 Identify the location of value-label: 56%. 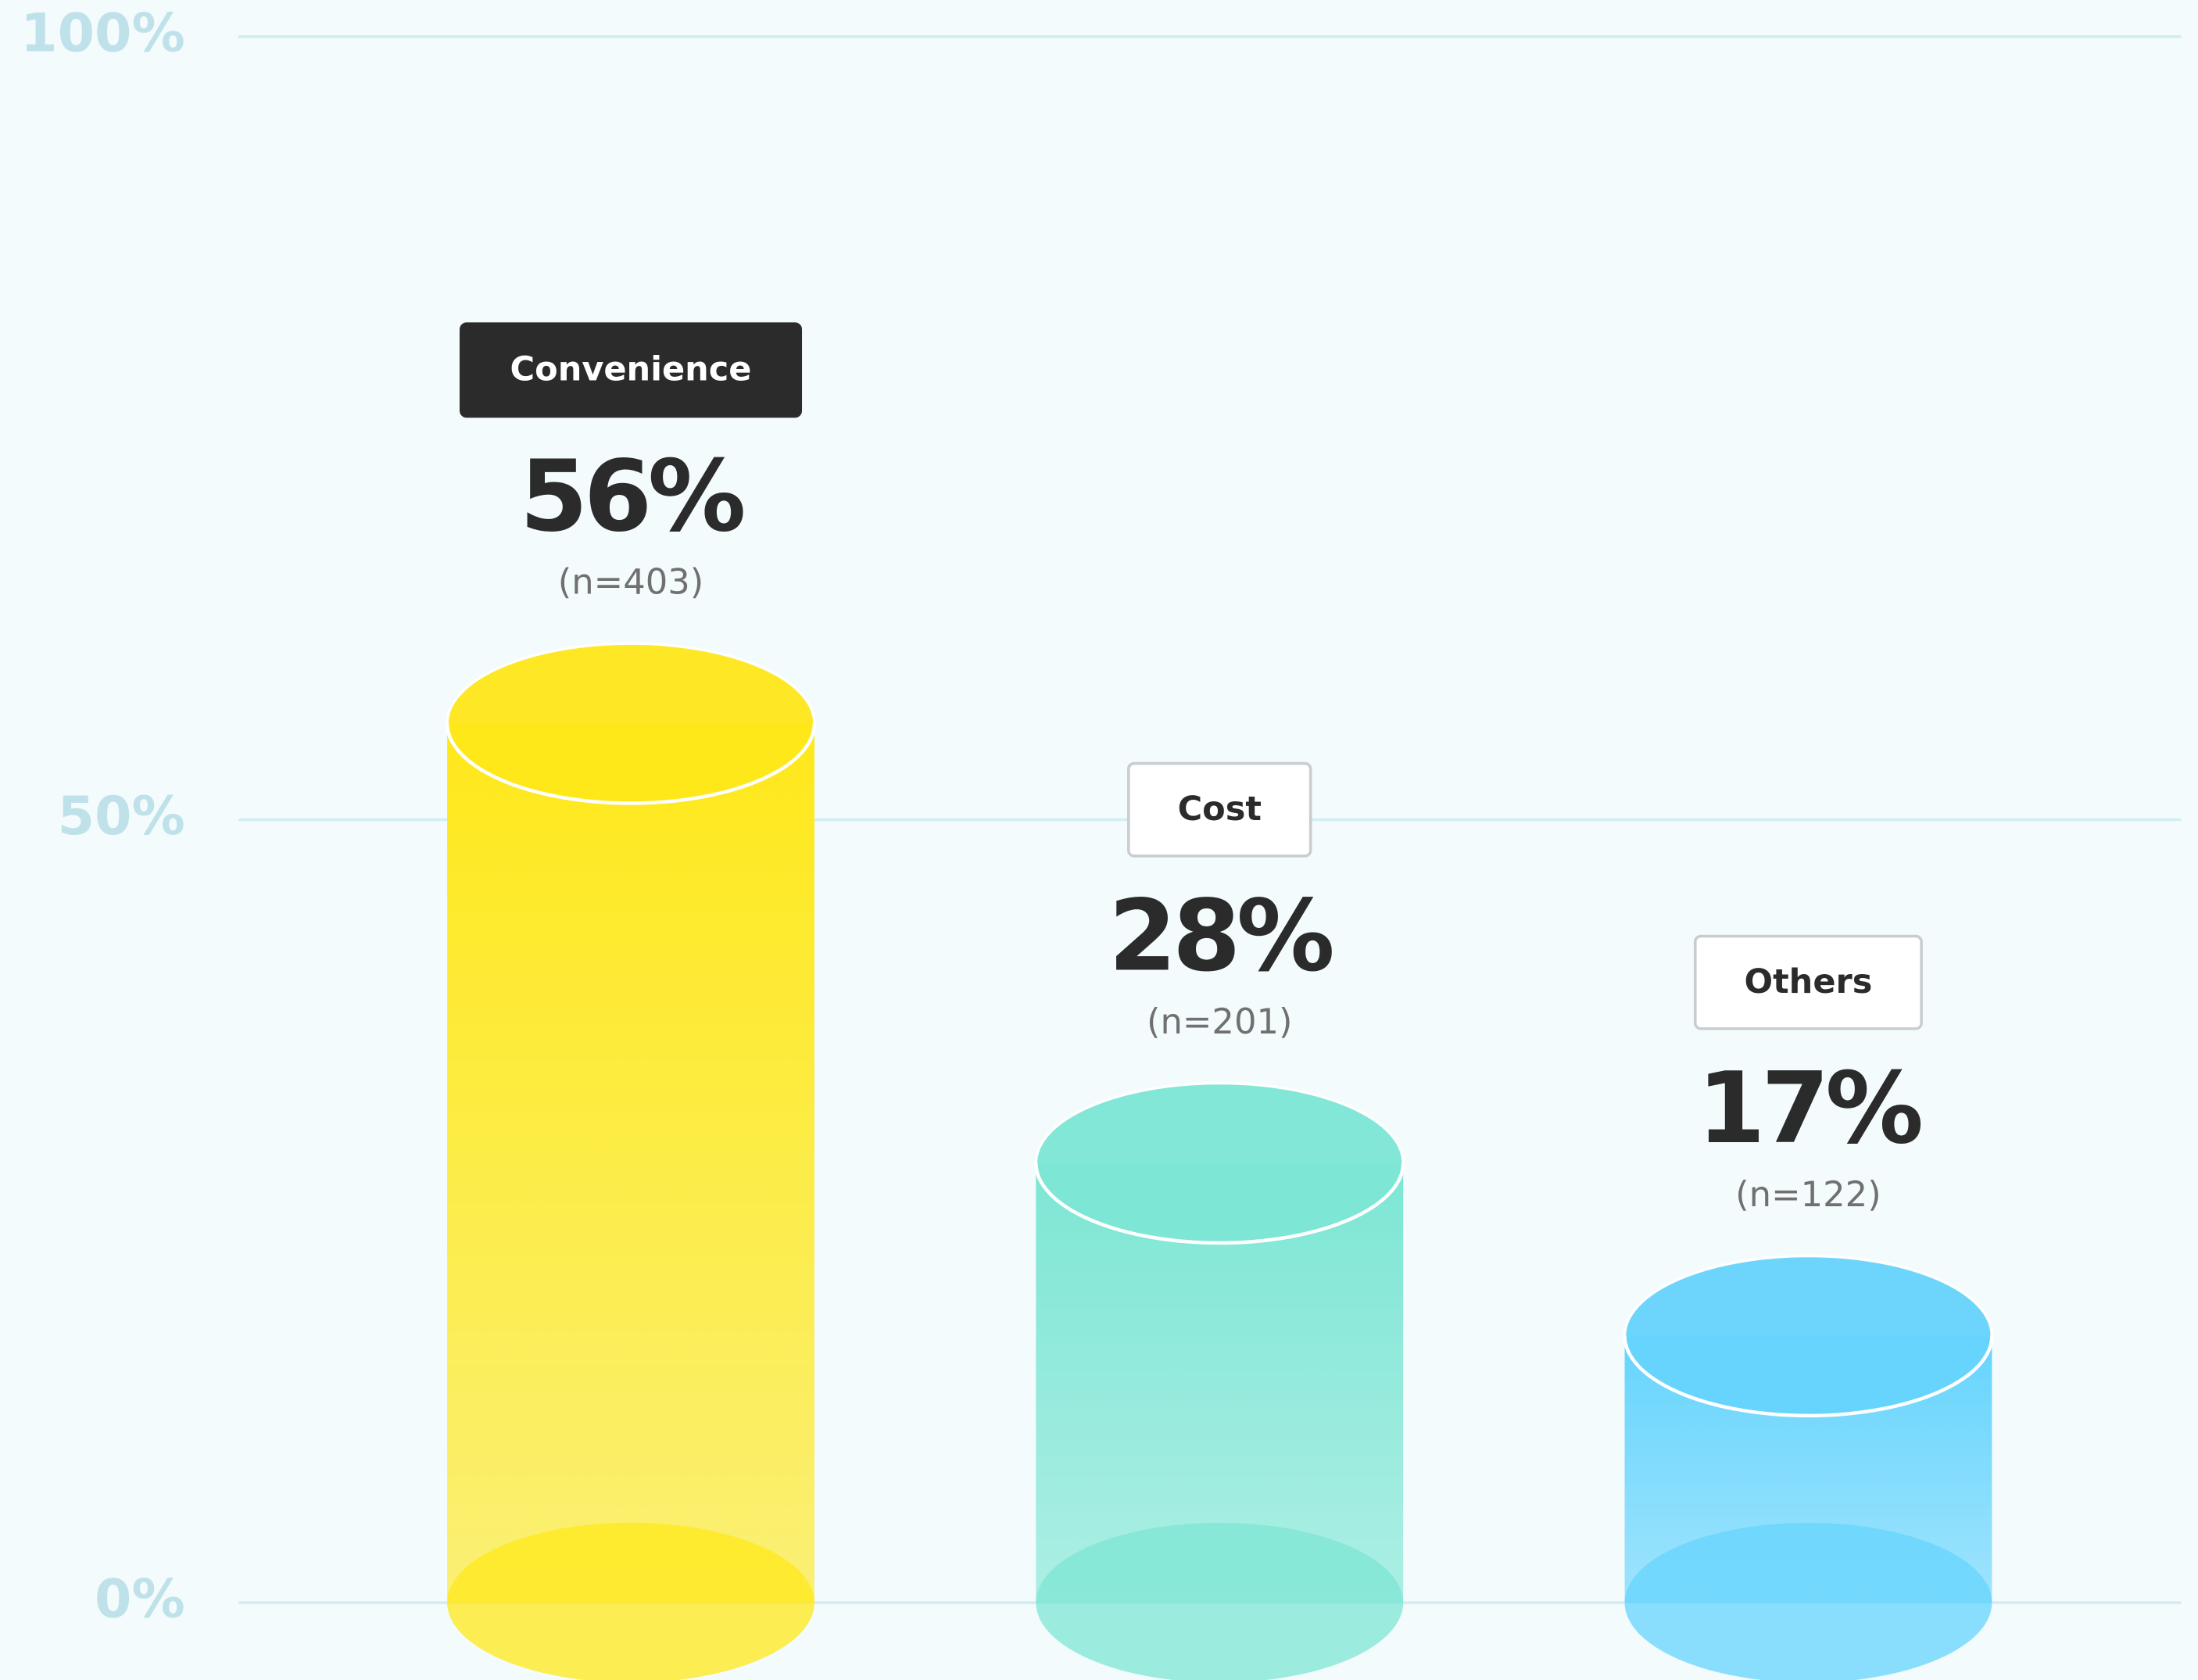
(631, 496).